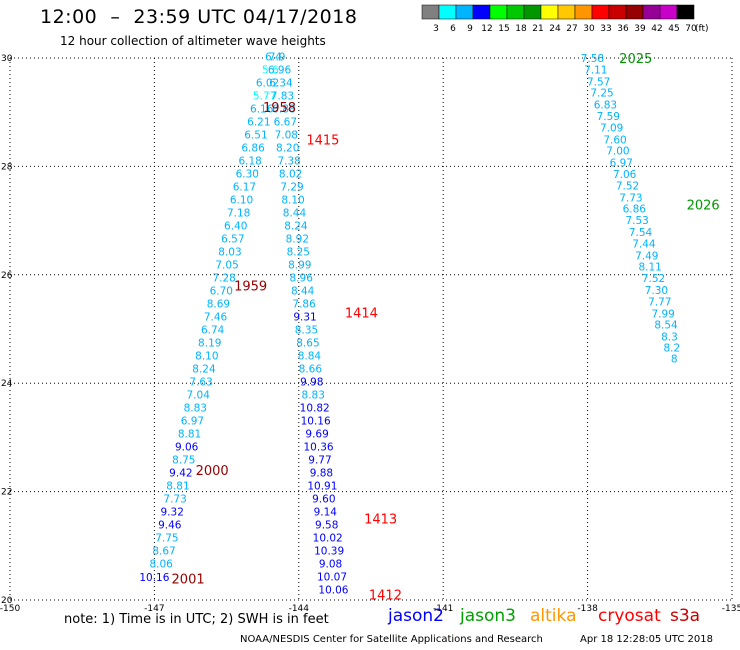 The image size is (740, 650). I want to click on time-label: 1414, so click(361, 314).